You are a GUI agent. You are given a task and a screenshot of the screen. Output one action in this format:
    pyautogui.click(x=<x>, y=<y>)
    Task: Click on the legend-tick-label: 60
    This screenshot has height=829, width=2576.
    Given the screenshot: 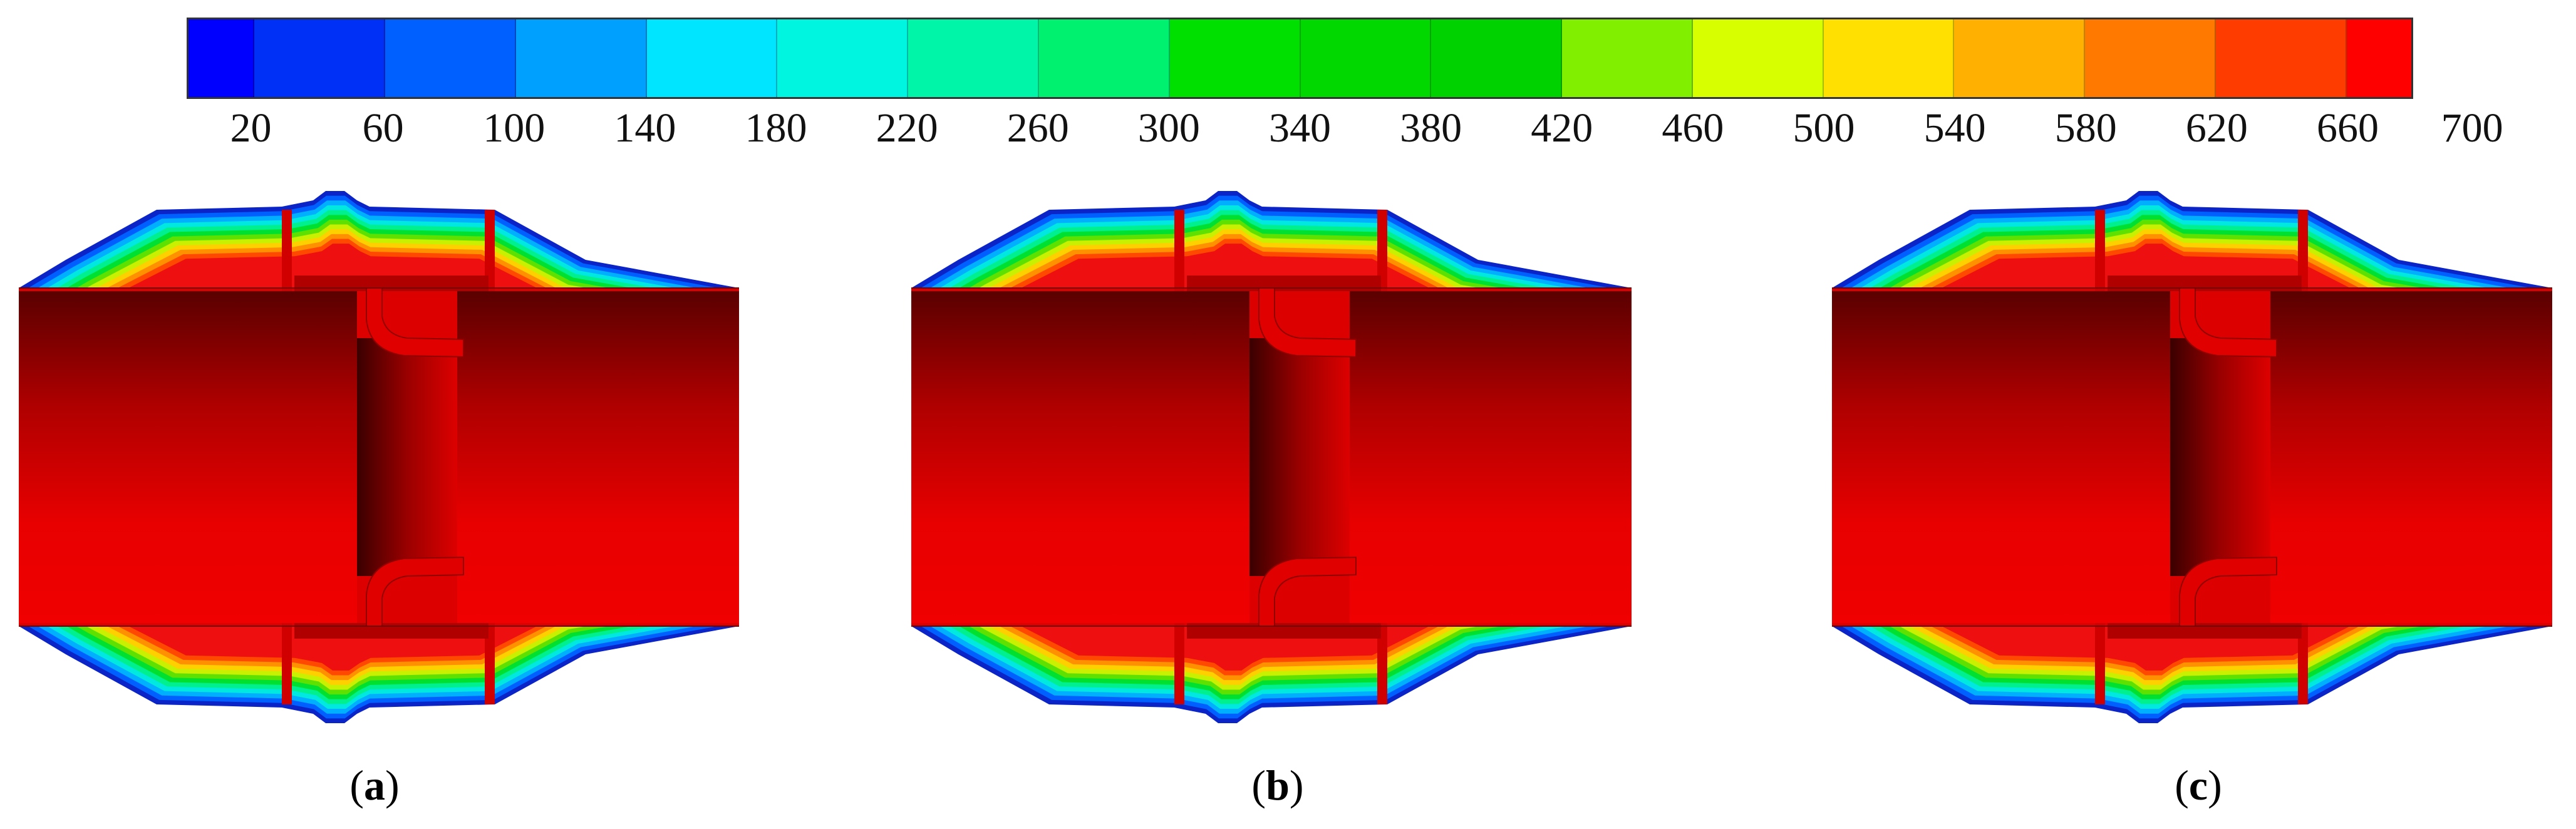 What is the action you would take?
    pyautogui.click(x=383, y=128)
    